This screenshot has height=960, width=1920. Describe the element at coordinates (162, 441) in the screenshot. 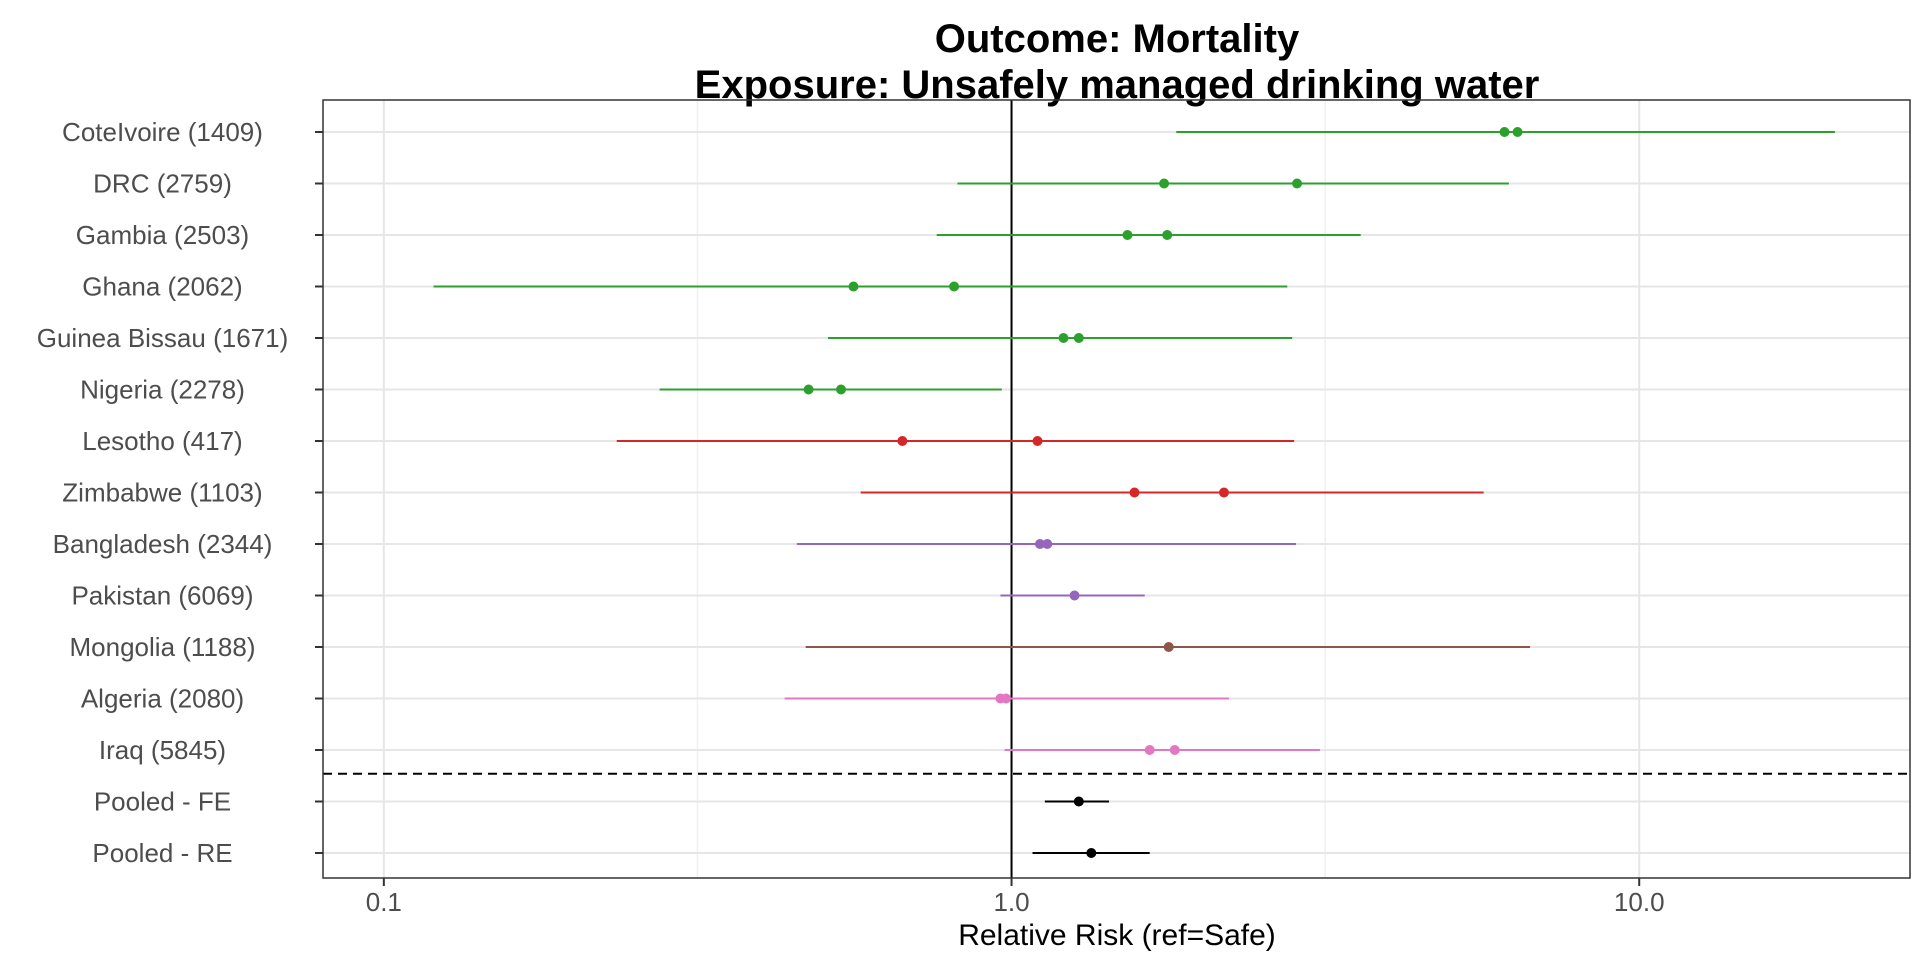

I see `row-label: Lesotho (417)` at that location.